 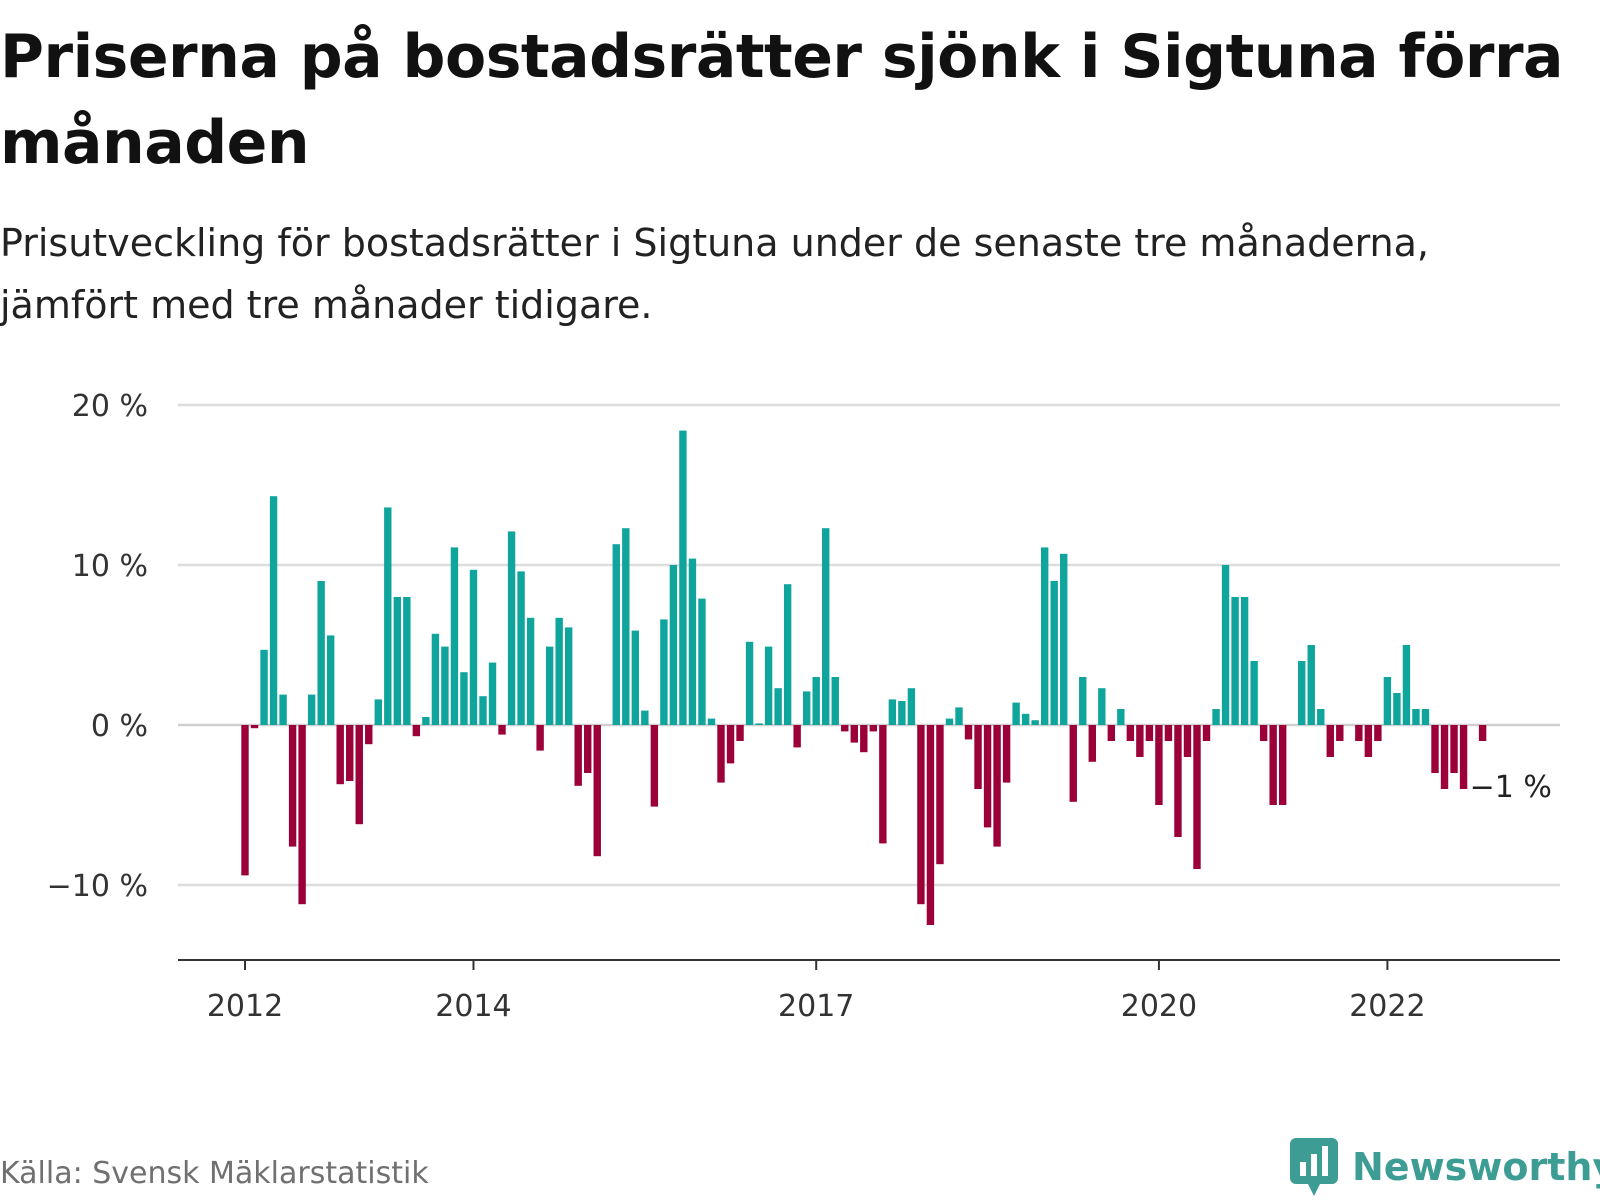 I want to click on y-tick-label: −10 %, so click(x=97, y=886).